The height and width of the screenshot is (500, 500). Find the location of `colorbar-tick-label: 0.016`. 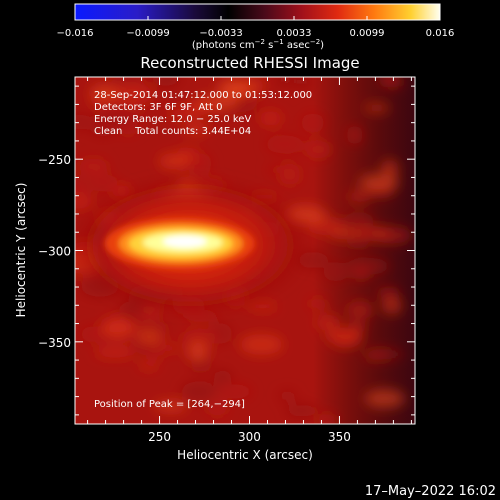

colorbar-tick-label: 0.016 is located at coordinates (440, 33).